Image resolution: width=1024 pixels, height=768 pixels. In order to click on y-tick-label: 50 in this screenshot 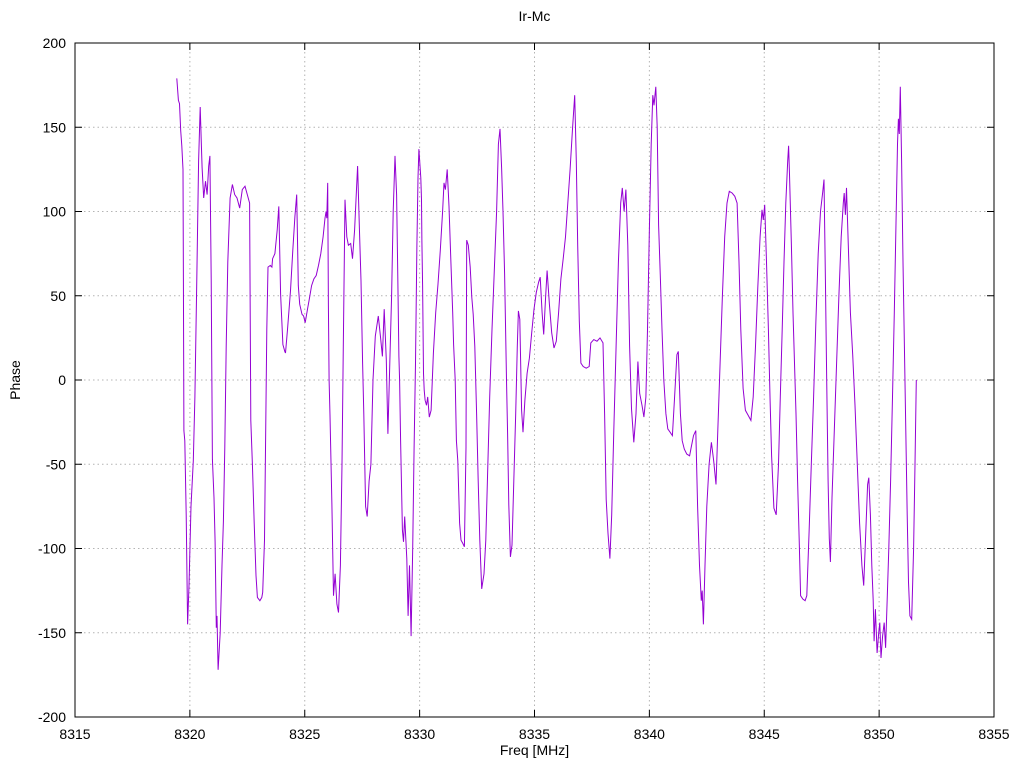, I will do `click(58, 296)`.